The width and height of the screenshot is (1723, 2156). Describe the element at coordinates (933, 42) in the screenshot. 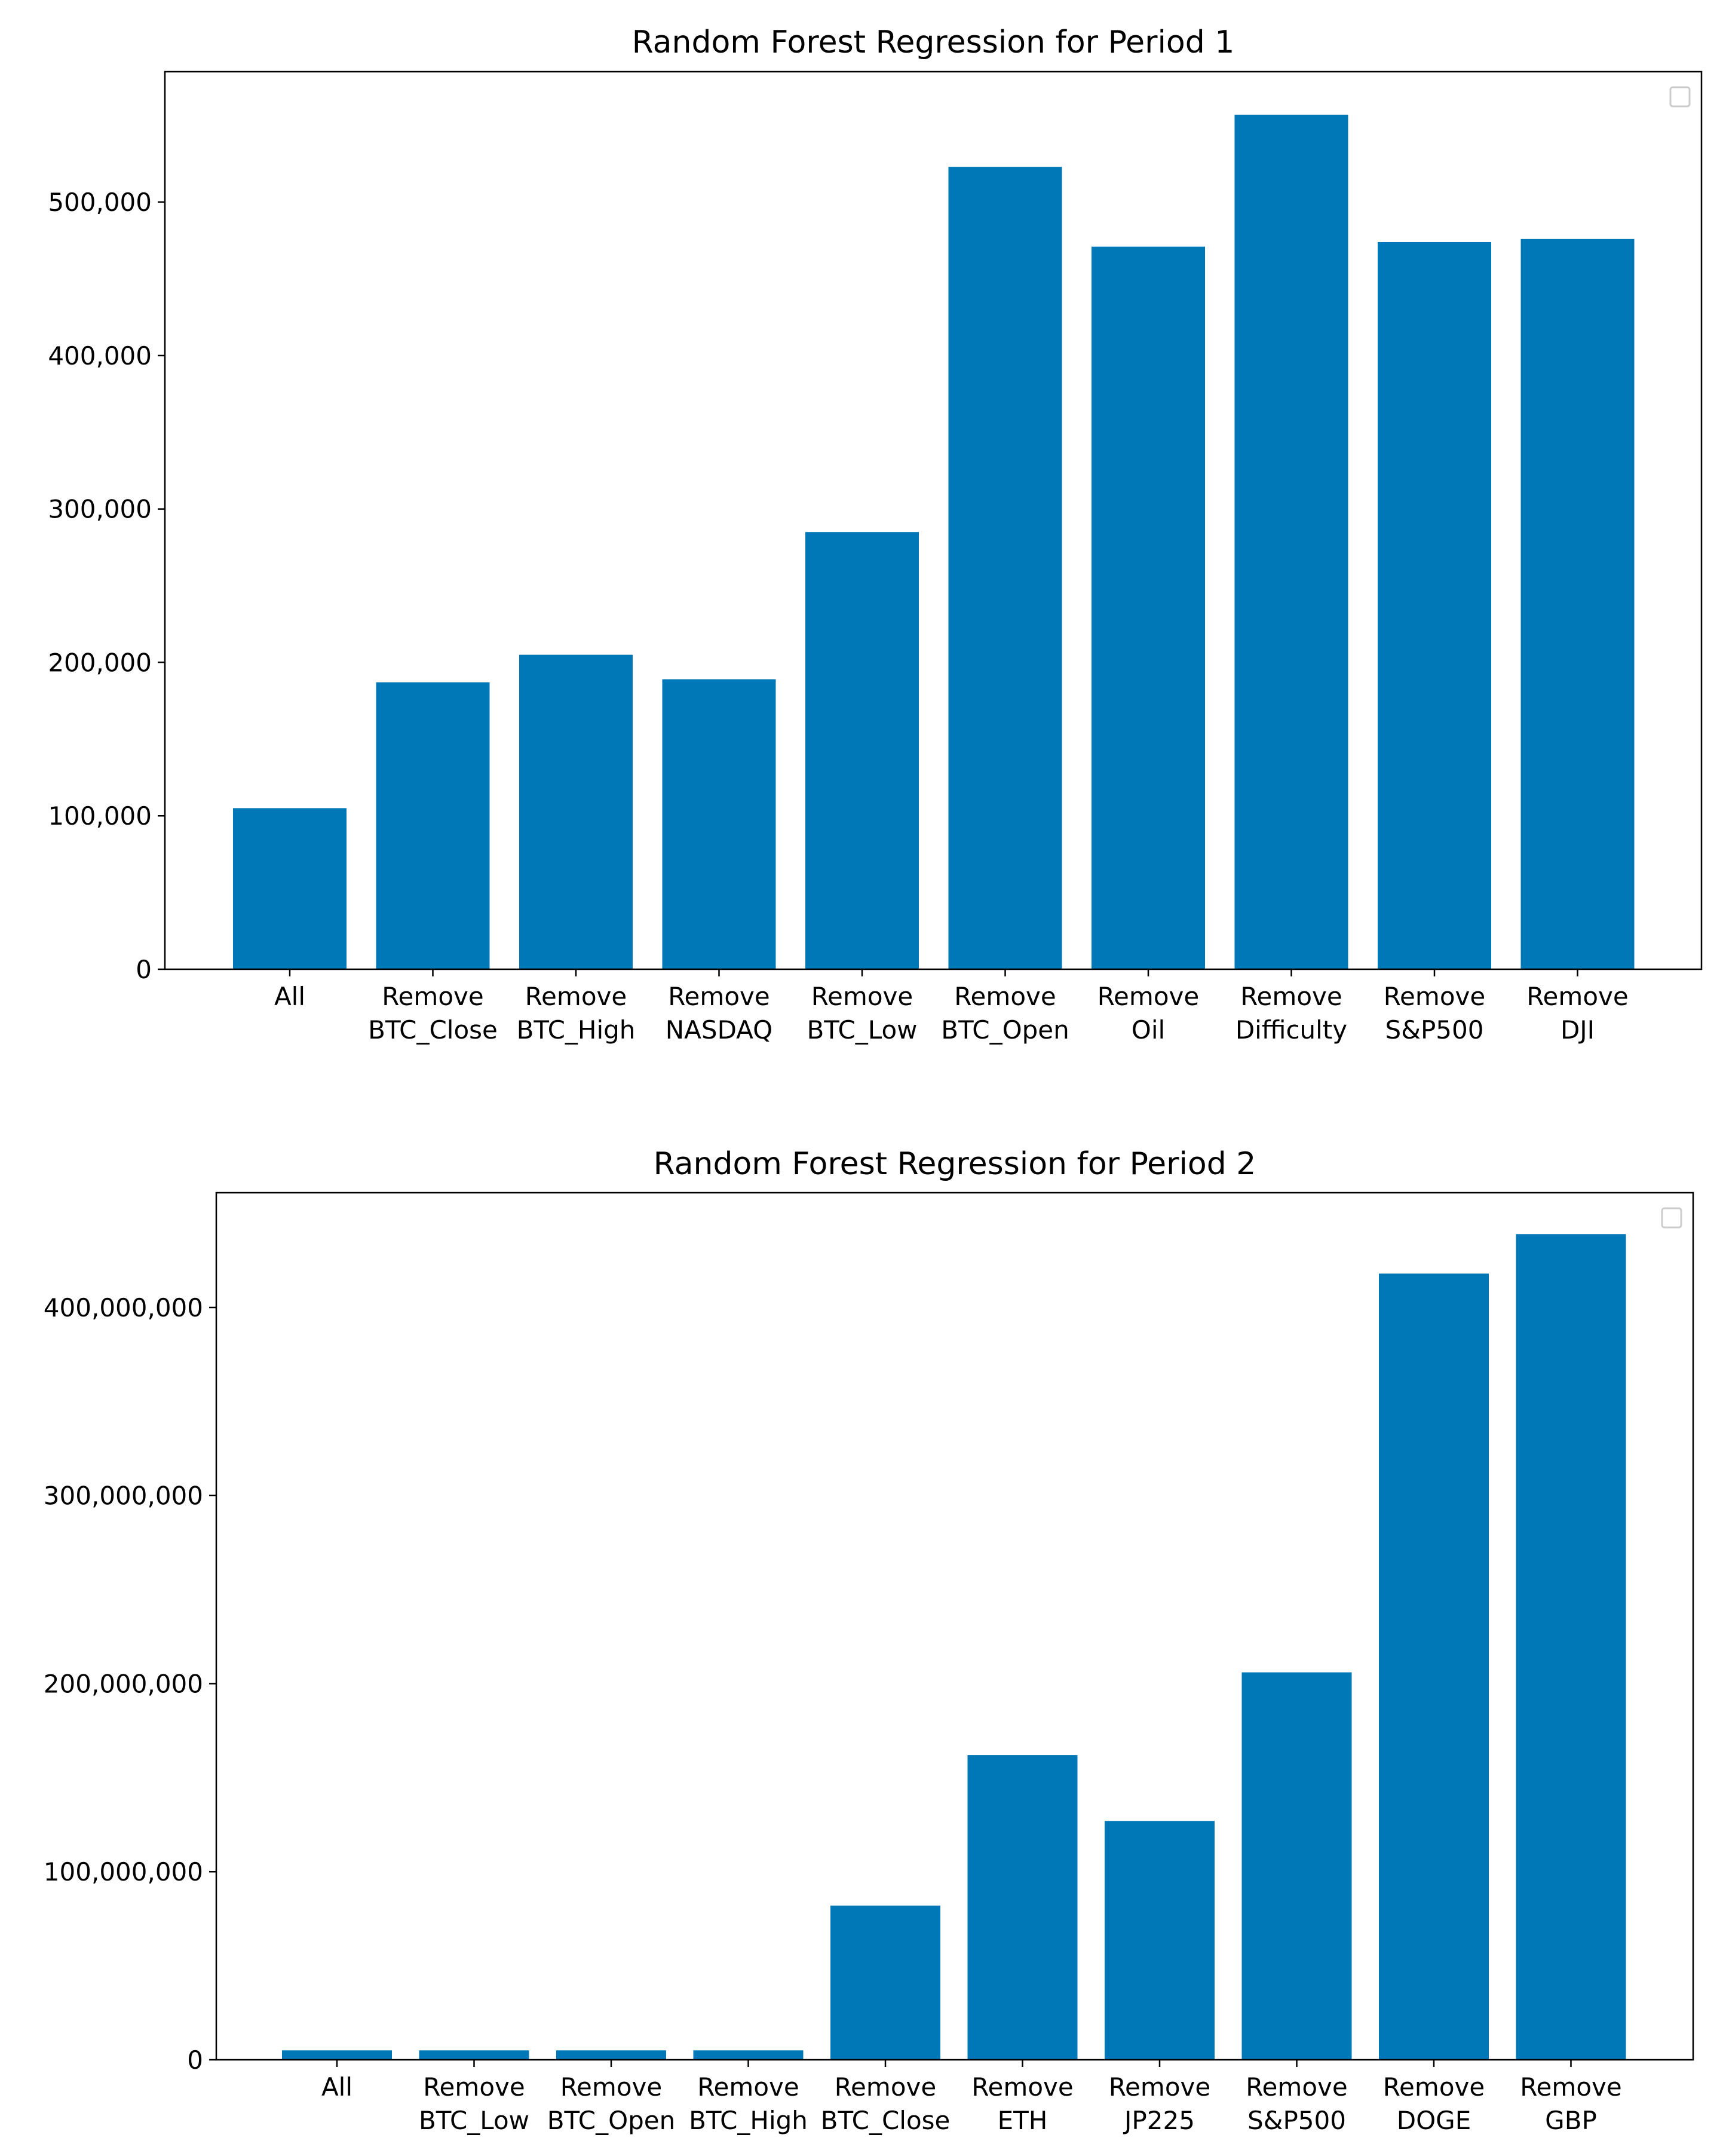

I see `chart-title: Random Forest Regression for Period 1` at that location.